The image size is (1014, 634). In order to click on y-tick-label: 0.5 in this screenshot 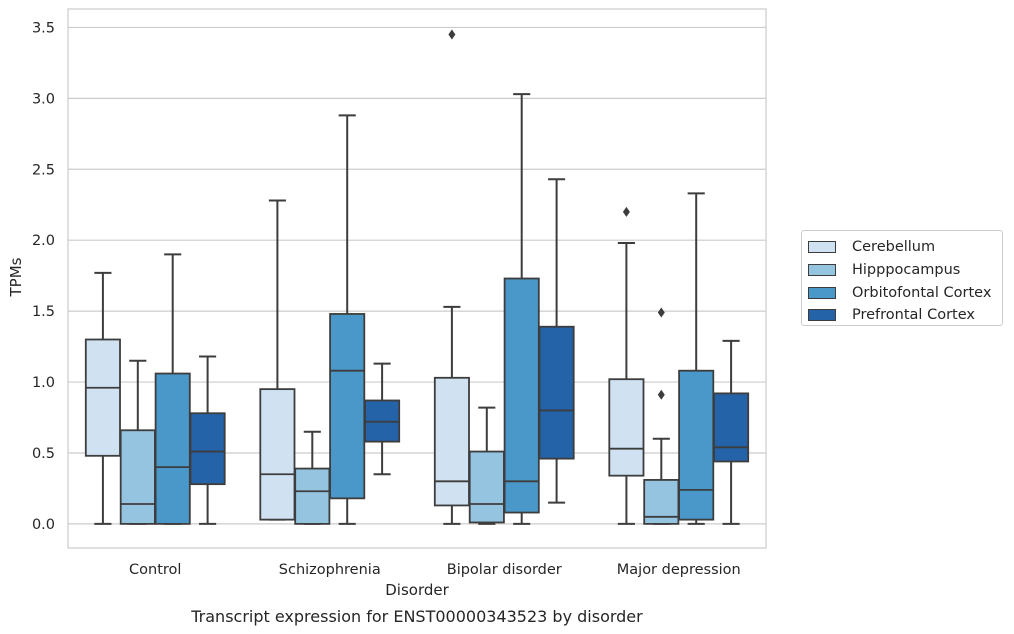, I will do `click(43, 454)`.